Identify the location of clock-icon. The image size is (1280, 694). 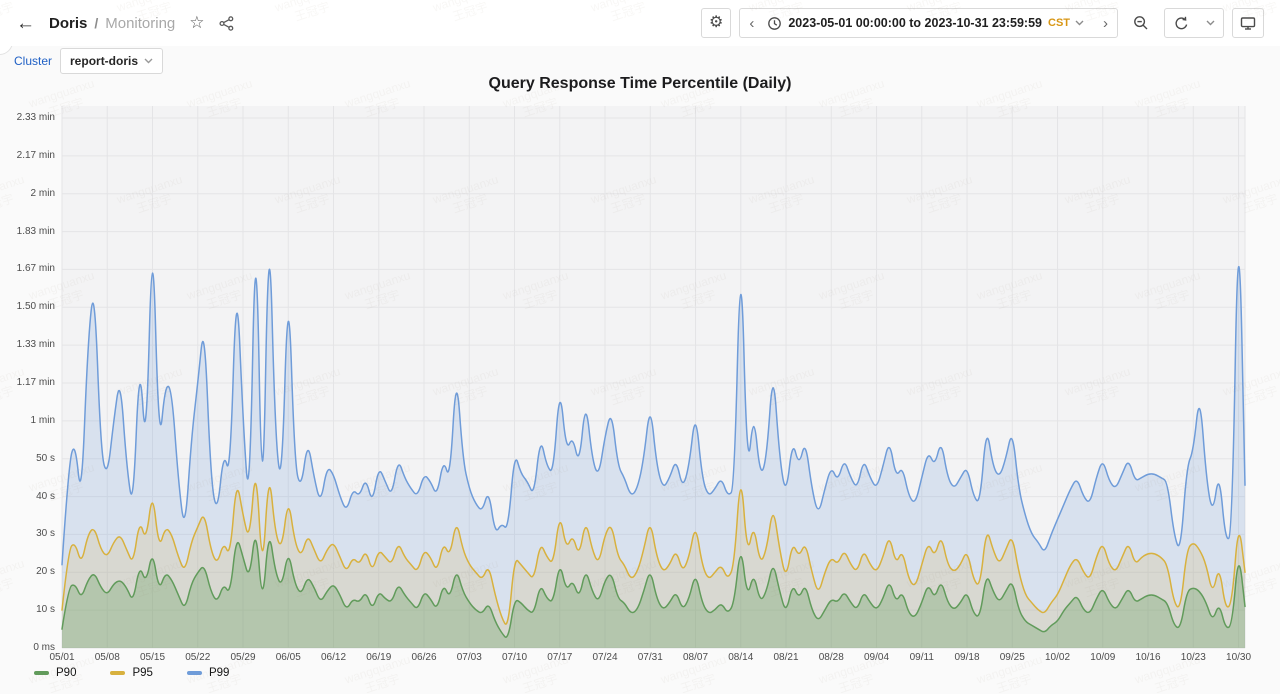
(775, 23).